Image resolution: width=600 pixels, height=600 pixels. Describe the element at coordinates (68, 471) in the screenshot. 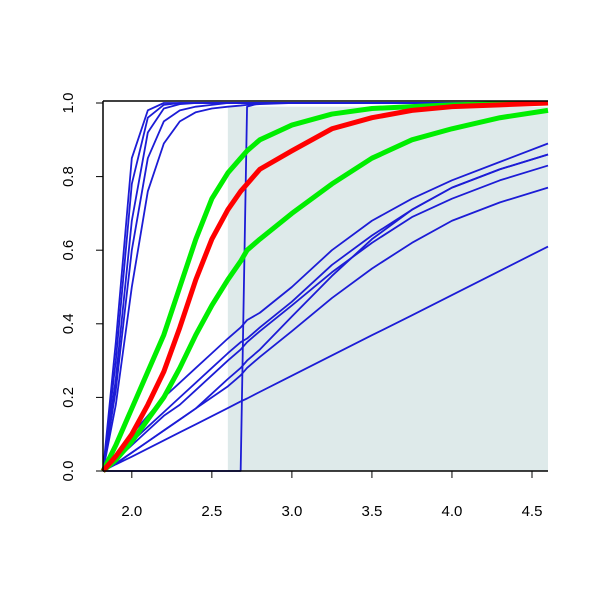

I see `y-tick-label: 0.0` at that location.